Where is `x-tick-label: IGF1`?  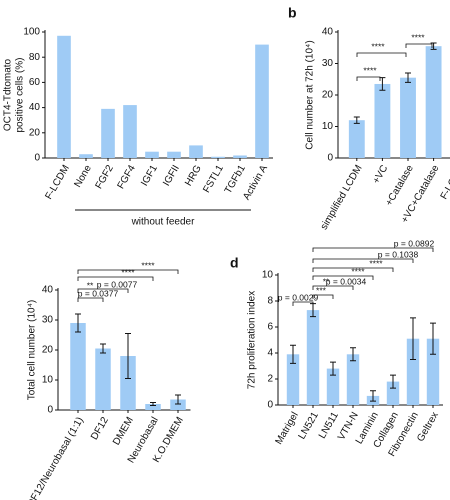 x-tick-label: IGF1 is located at coordinates (149, 175).